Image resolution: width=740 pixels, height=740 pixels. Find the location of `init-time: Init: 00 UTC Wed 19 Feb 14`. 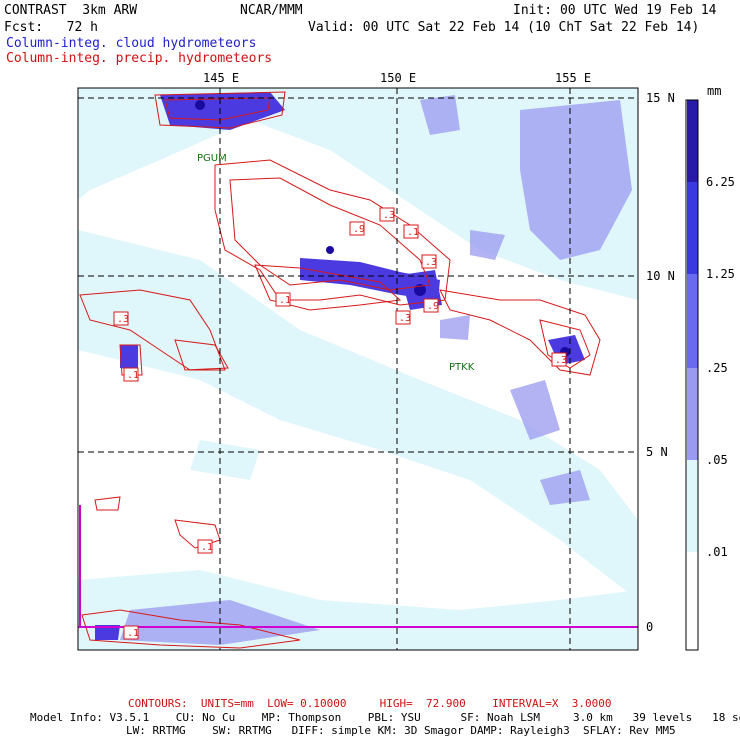

init-time: Init: 00 UTC Wed 19 Feb 14 is located at coordinates (615, 10).